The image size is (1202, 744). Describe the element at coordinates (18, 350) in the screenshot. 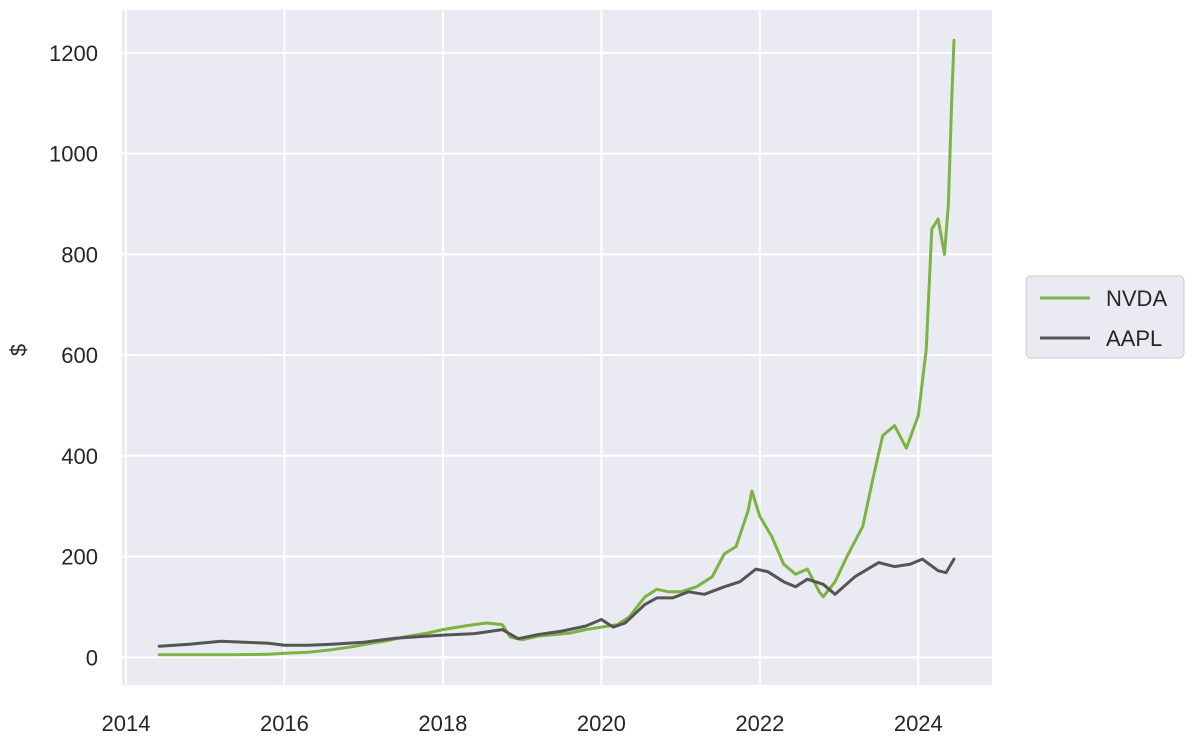

I see `y-axis-label: $` at that location.